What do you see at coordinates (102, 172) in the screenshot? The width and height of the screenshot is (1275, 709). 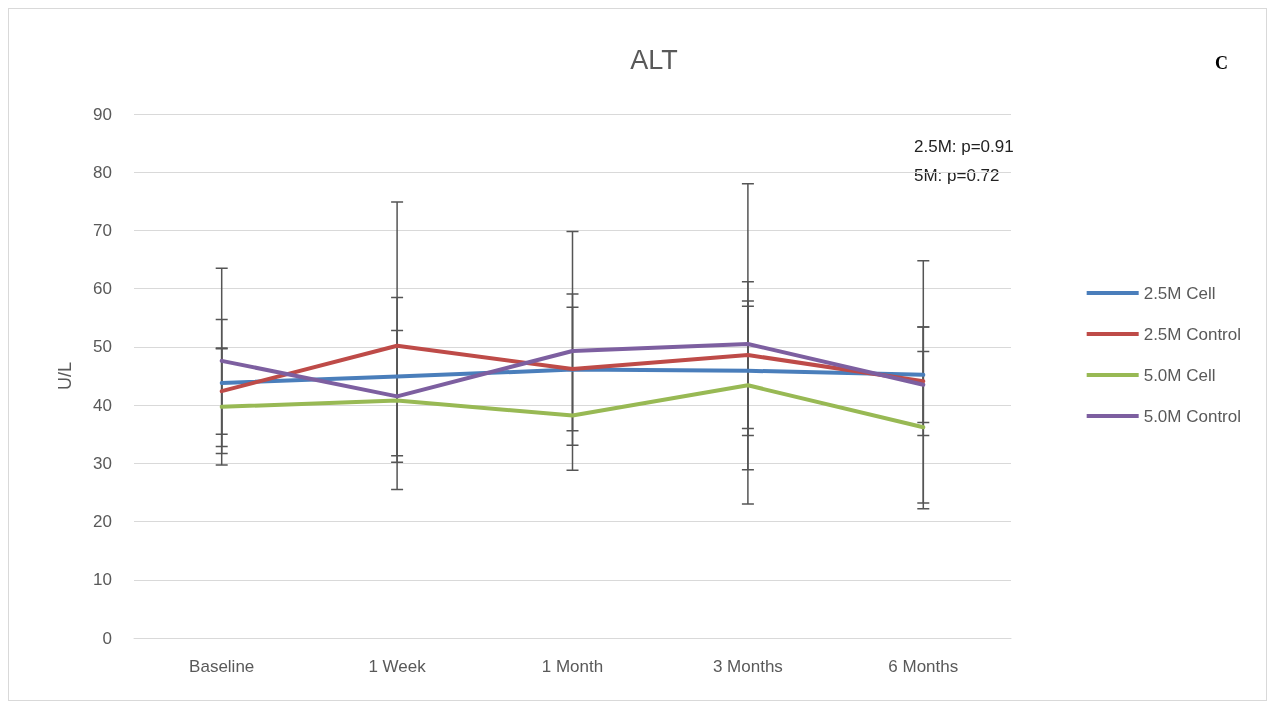 I see `y-tick-label: 80` at bounding box center [102, 172].